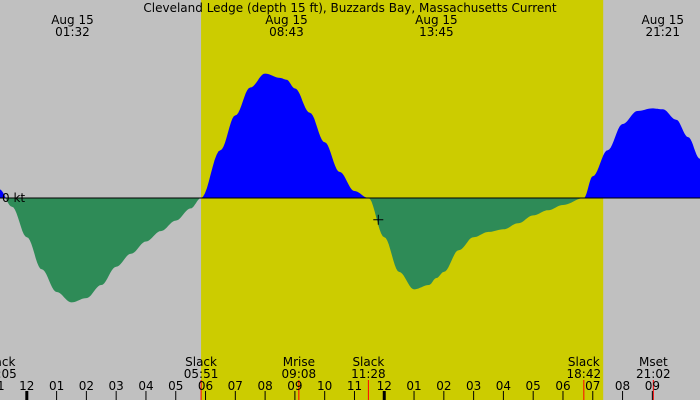 This screenshot has width=700, height=400. I want to click on hour-tick-label-9: 08, so click(264, 386).